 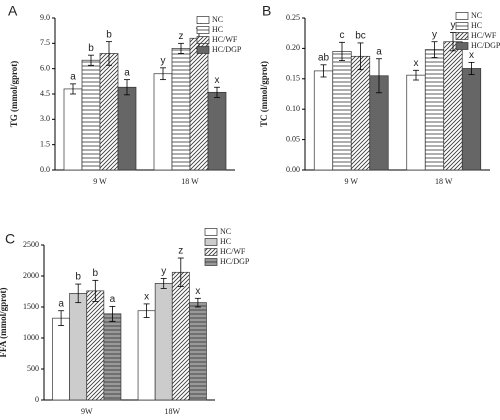 I want to click on y-tick-label: 3.0, so click(x=45, y=118).